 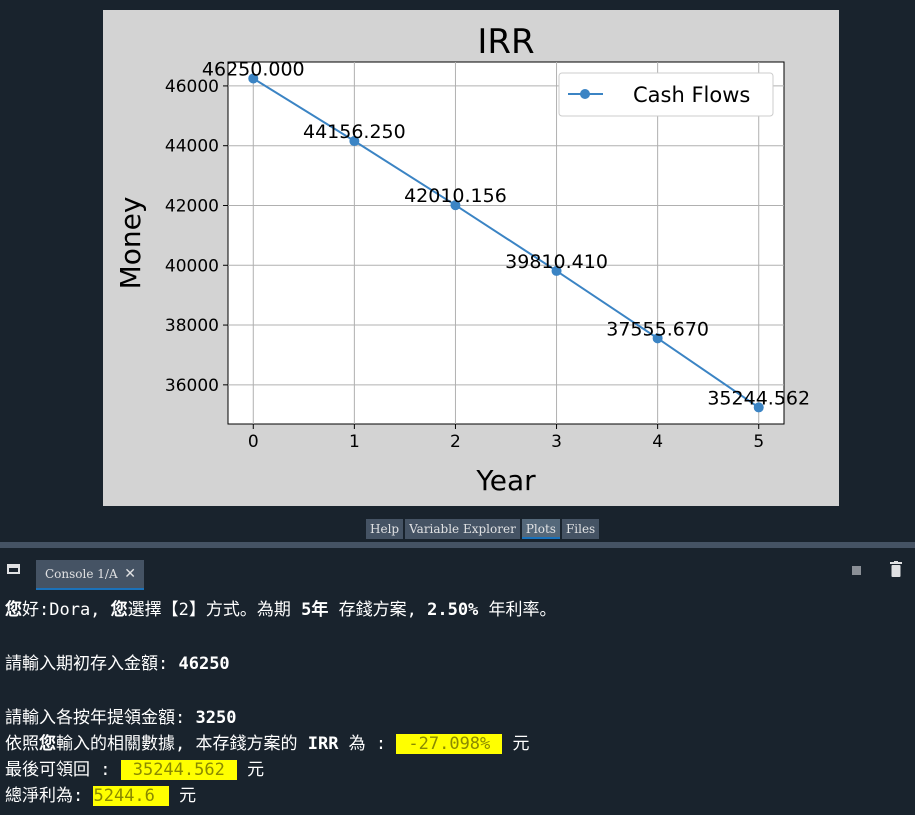 What do you see at coordinates (121, 718) in the screenshot?
I see `console-line-annual-withdrawal: 請輸入各按年提領金額: 3250` at bounding box center [121, 718].